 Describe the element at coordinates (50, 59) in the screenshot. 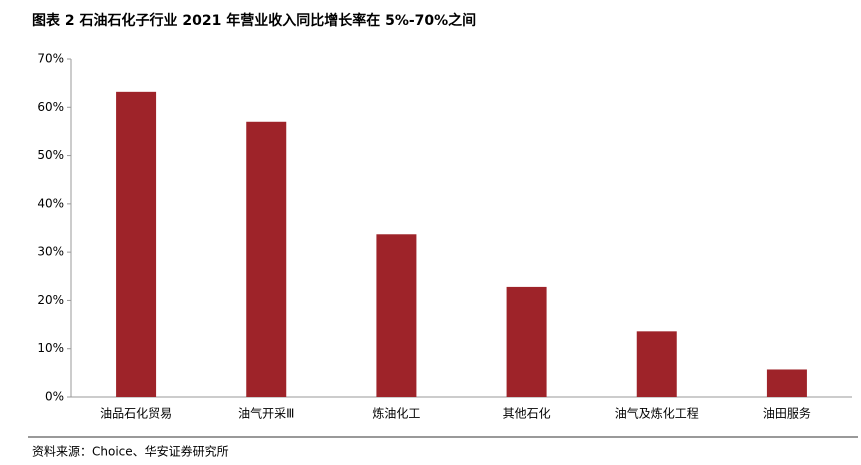

I see `y-tick-label: 70%` at that location.